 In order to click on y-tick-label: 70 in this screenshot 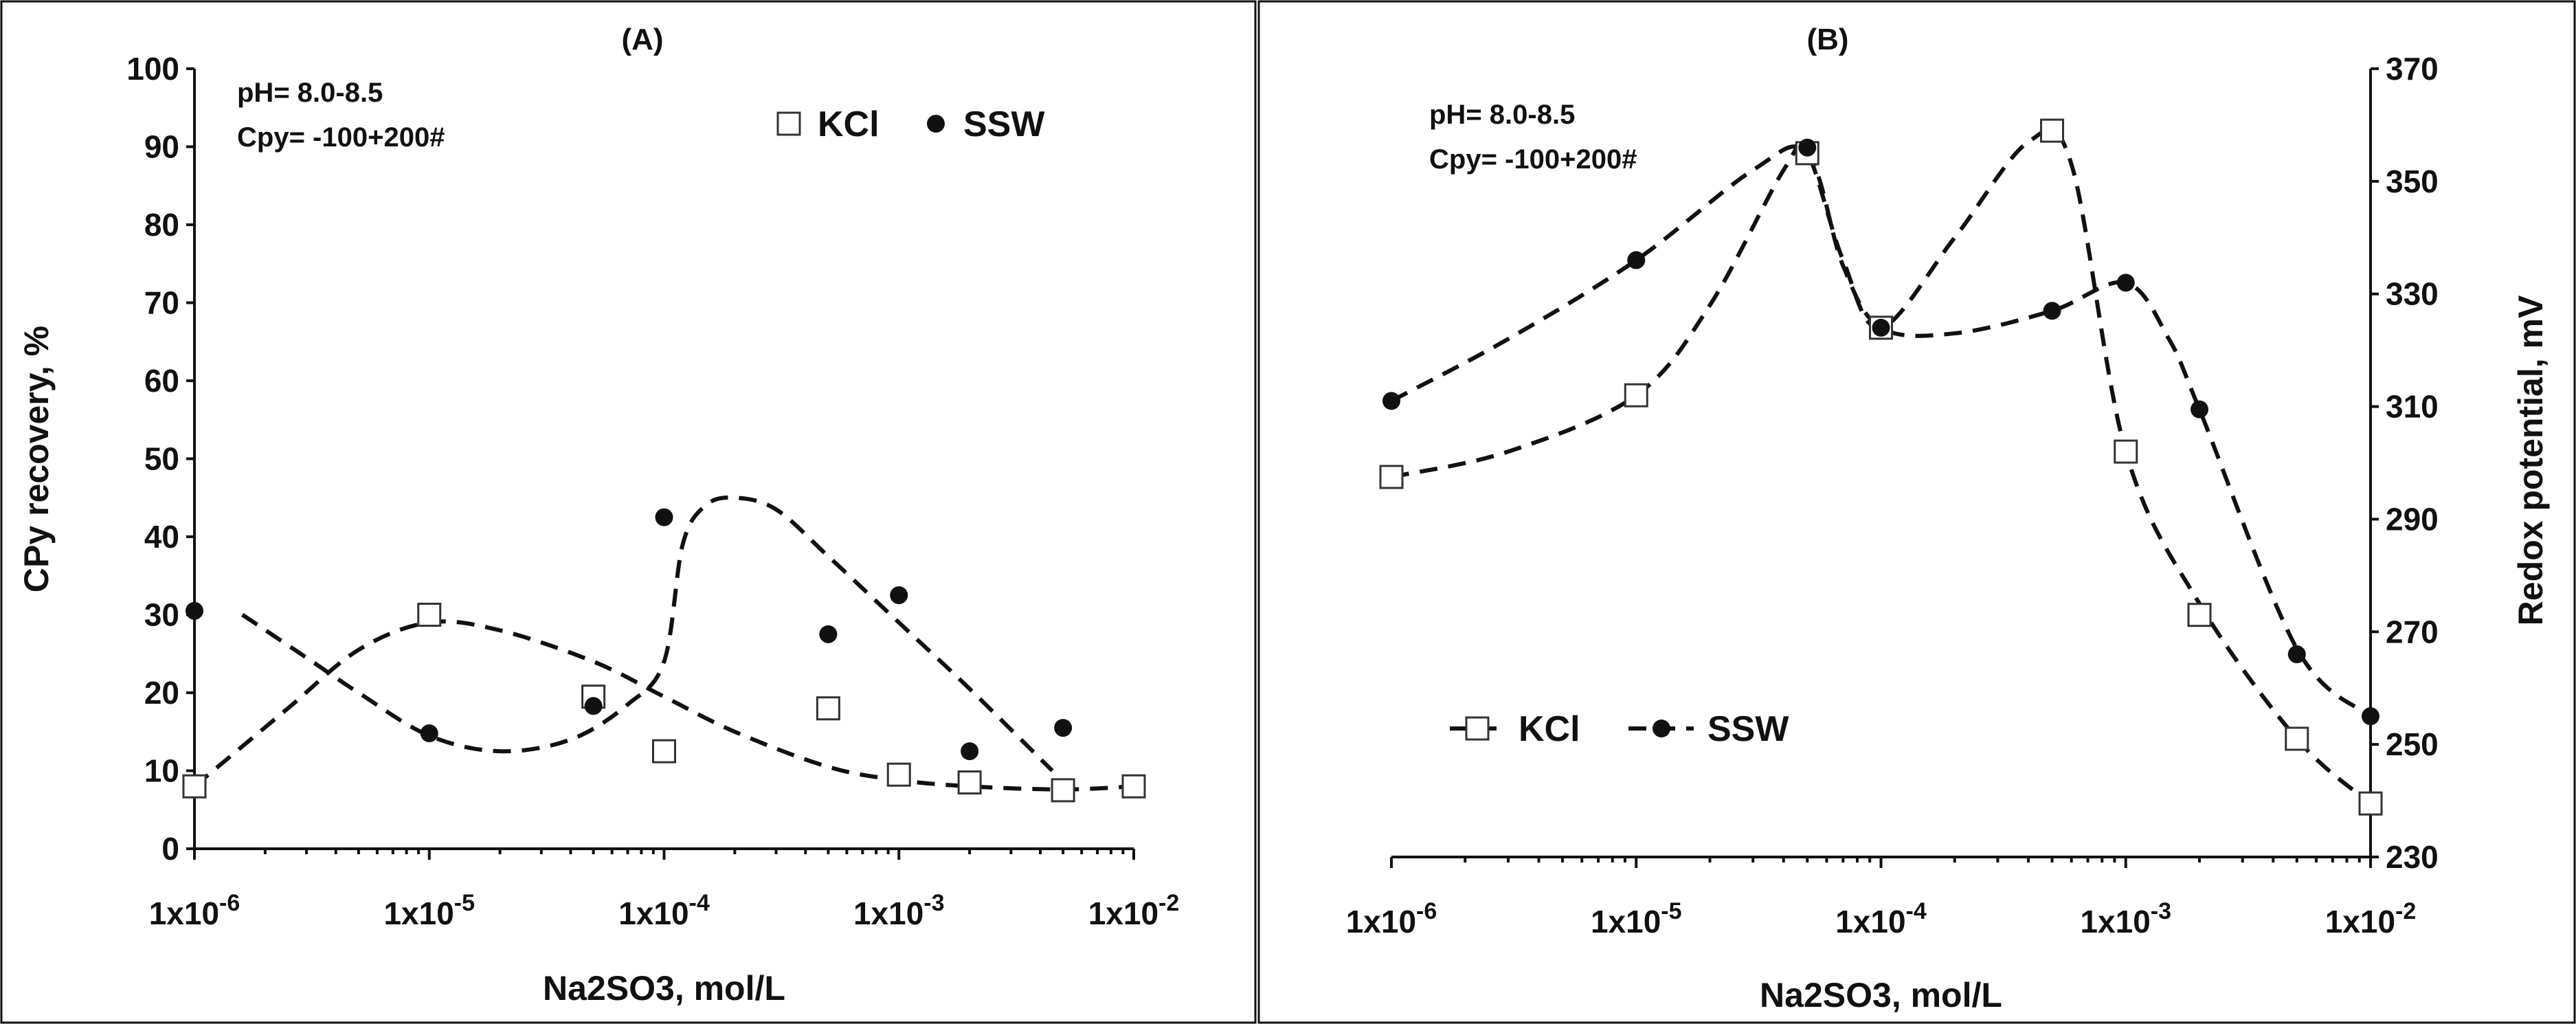, I will do `click(161, 303)`.